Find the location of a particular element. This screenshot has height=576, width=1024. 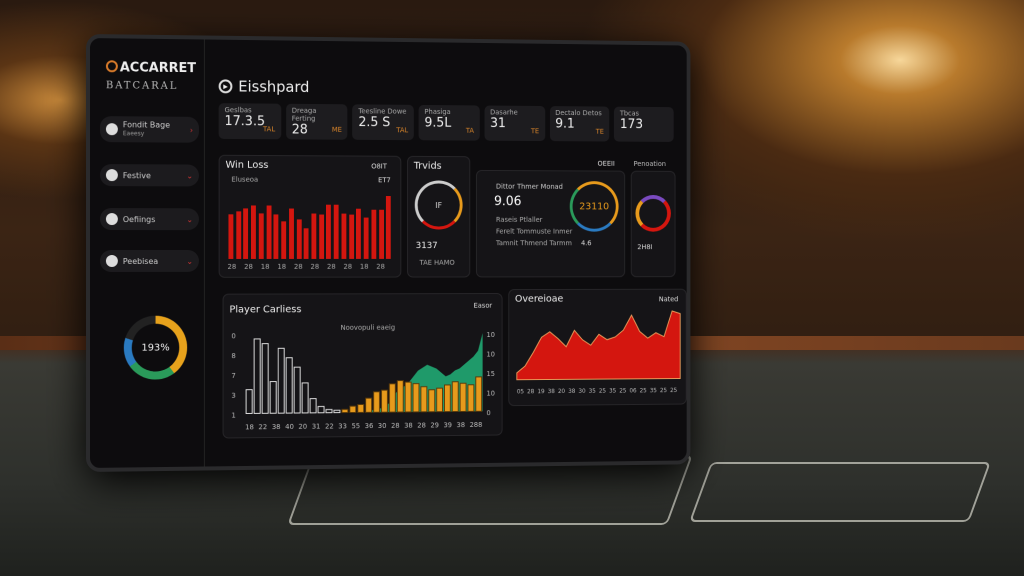

x-tick: 40 is located at coordinates (289, 427).